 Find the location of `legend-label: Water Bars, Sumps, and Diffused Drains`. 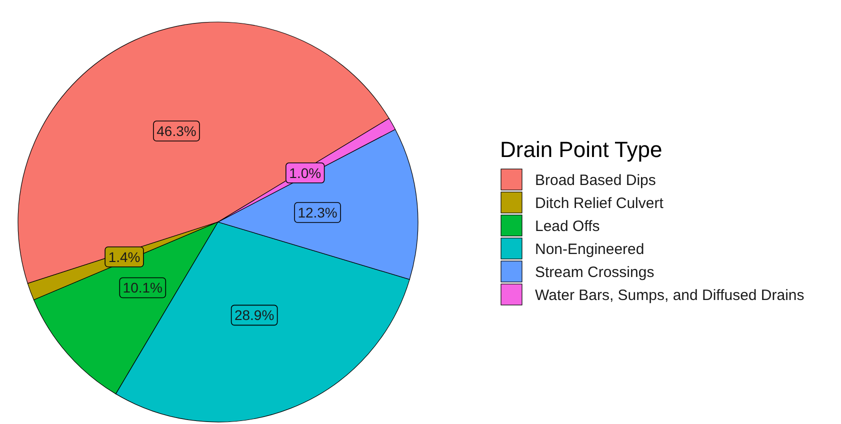

legend-label: Water Bars, Sumps, and Diffused Drains is located at coordinates (669, 295).